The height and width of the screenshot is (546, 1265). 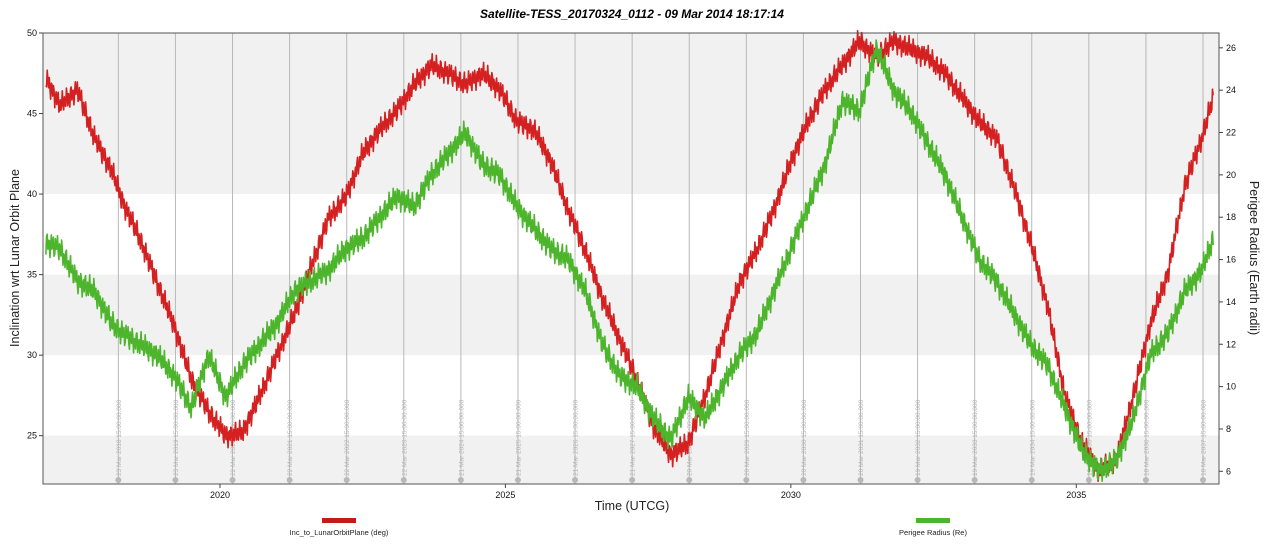 I want to click on y-left-tick-label: 30, so click(x=32, y=355).